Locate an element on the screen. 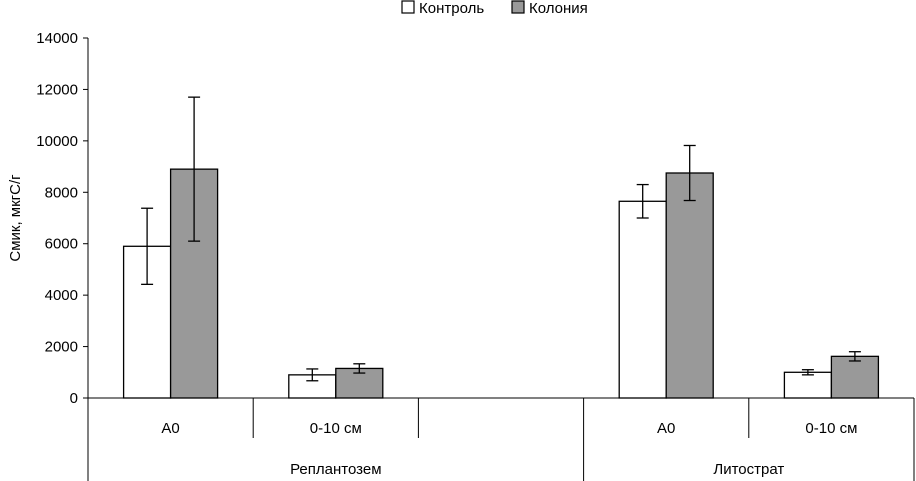  y-tick-label: 4000 is located at coordinates (61, 295).